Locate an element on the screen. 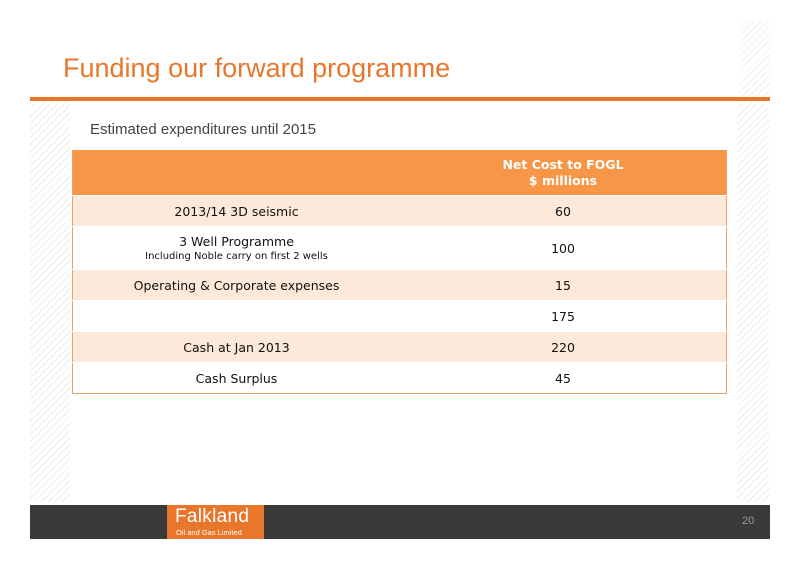  background-pattern-left is located at coordinates (50, 302).